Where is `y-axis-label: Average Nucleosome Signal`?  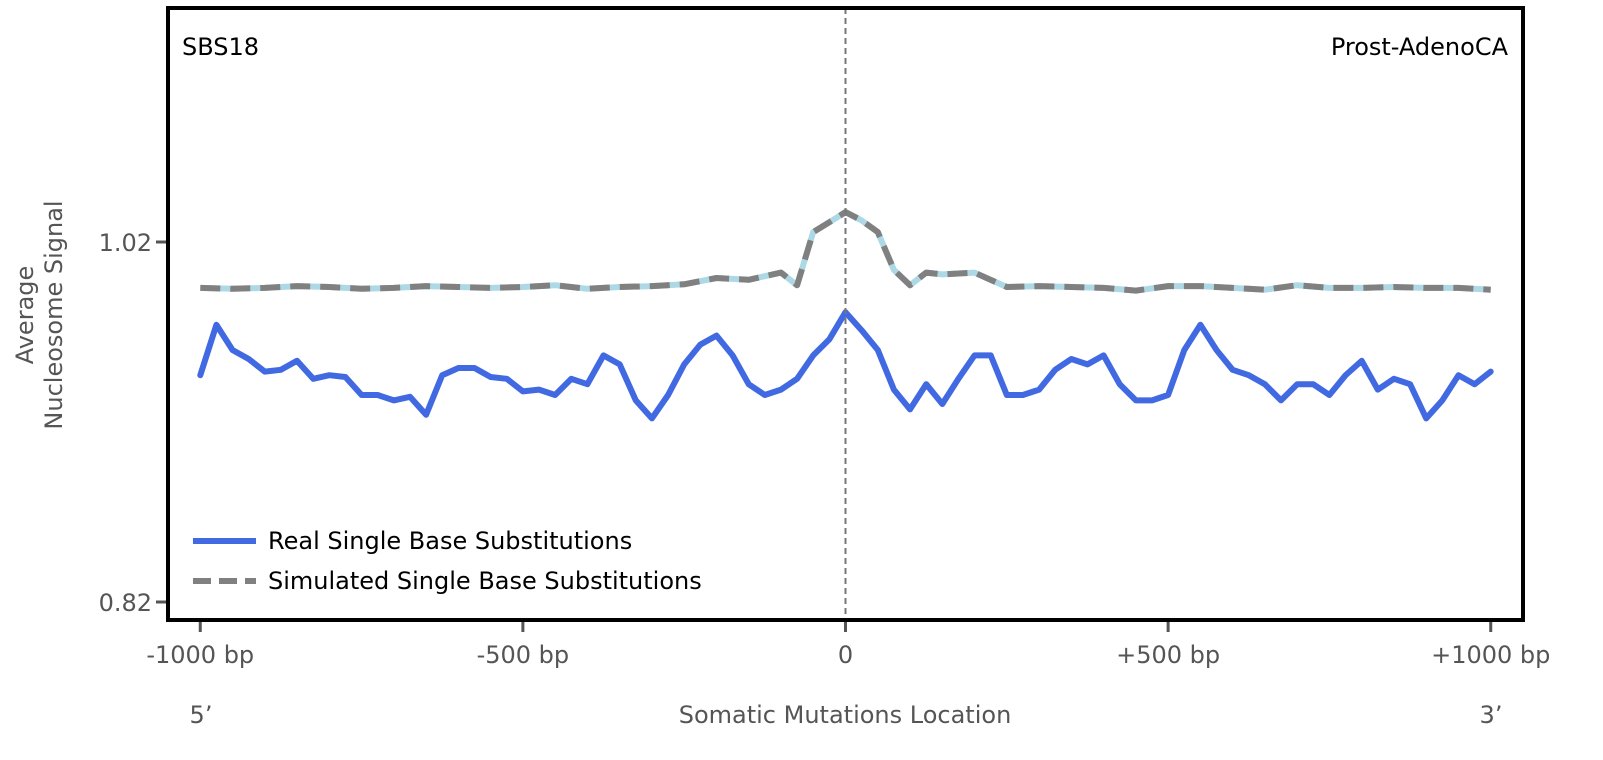 y-axis-label: Average Nucleosome Signal is located at coordinates (39, 314).